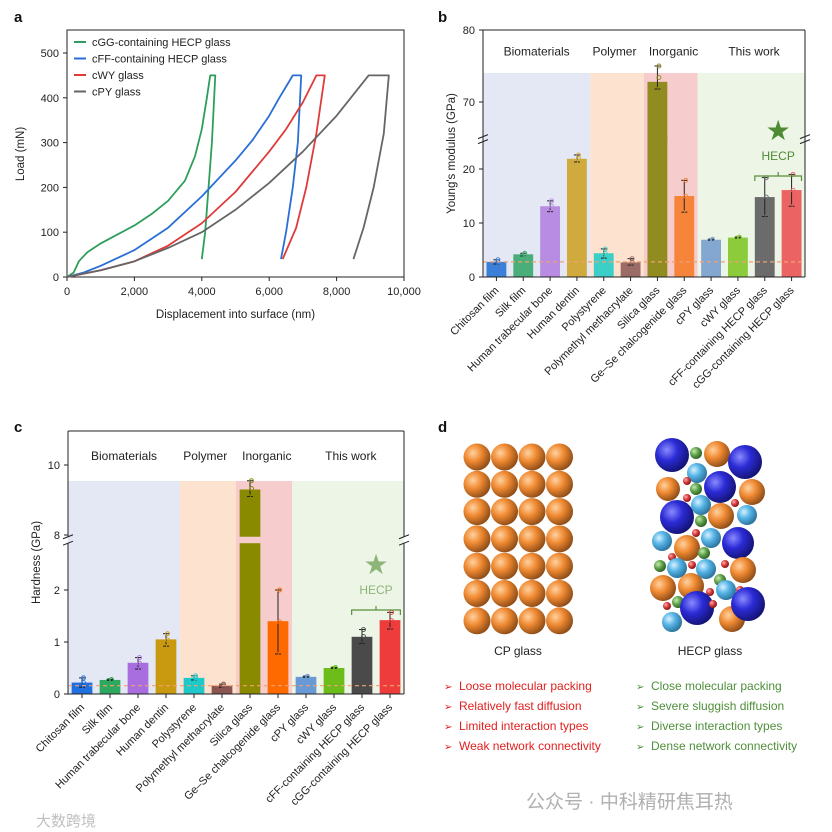  What do you see at coordinates (67, 292) in the screenshot?
I see `x-tick-label: 0` at bounding box center [67, 292].